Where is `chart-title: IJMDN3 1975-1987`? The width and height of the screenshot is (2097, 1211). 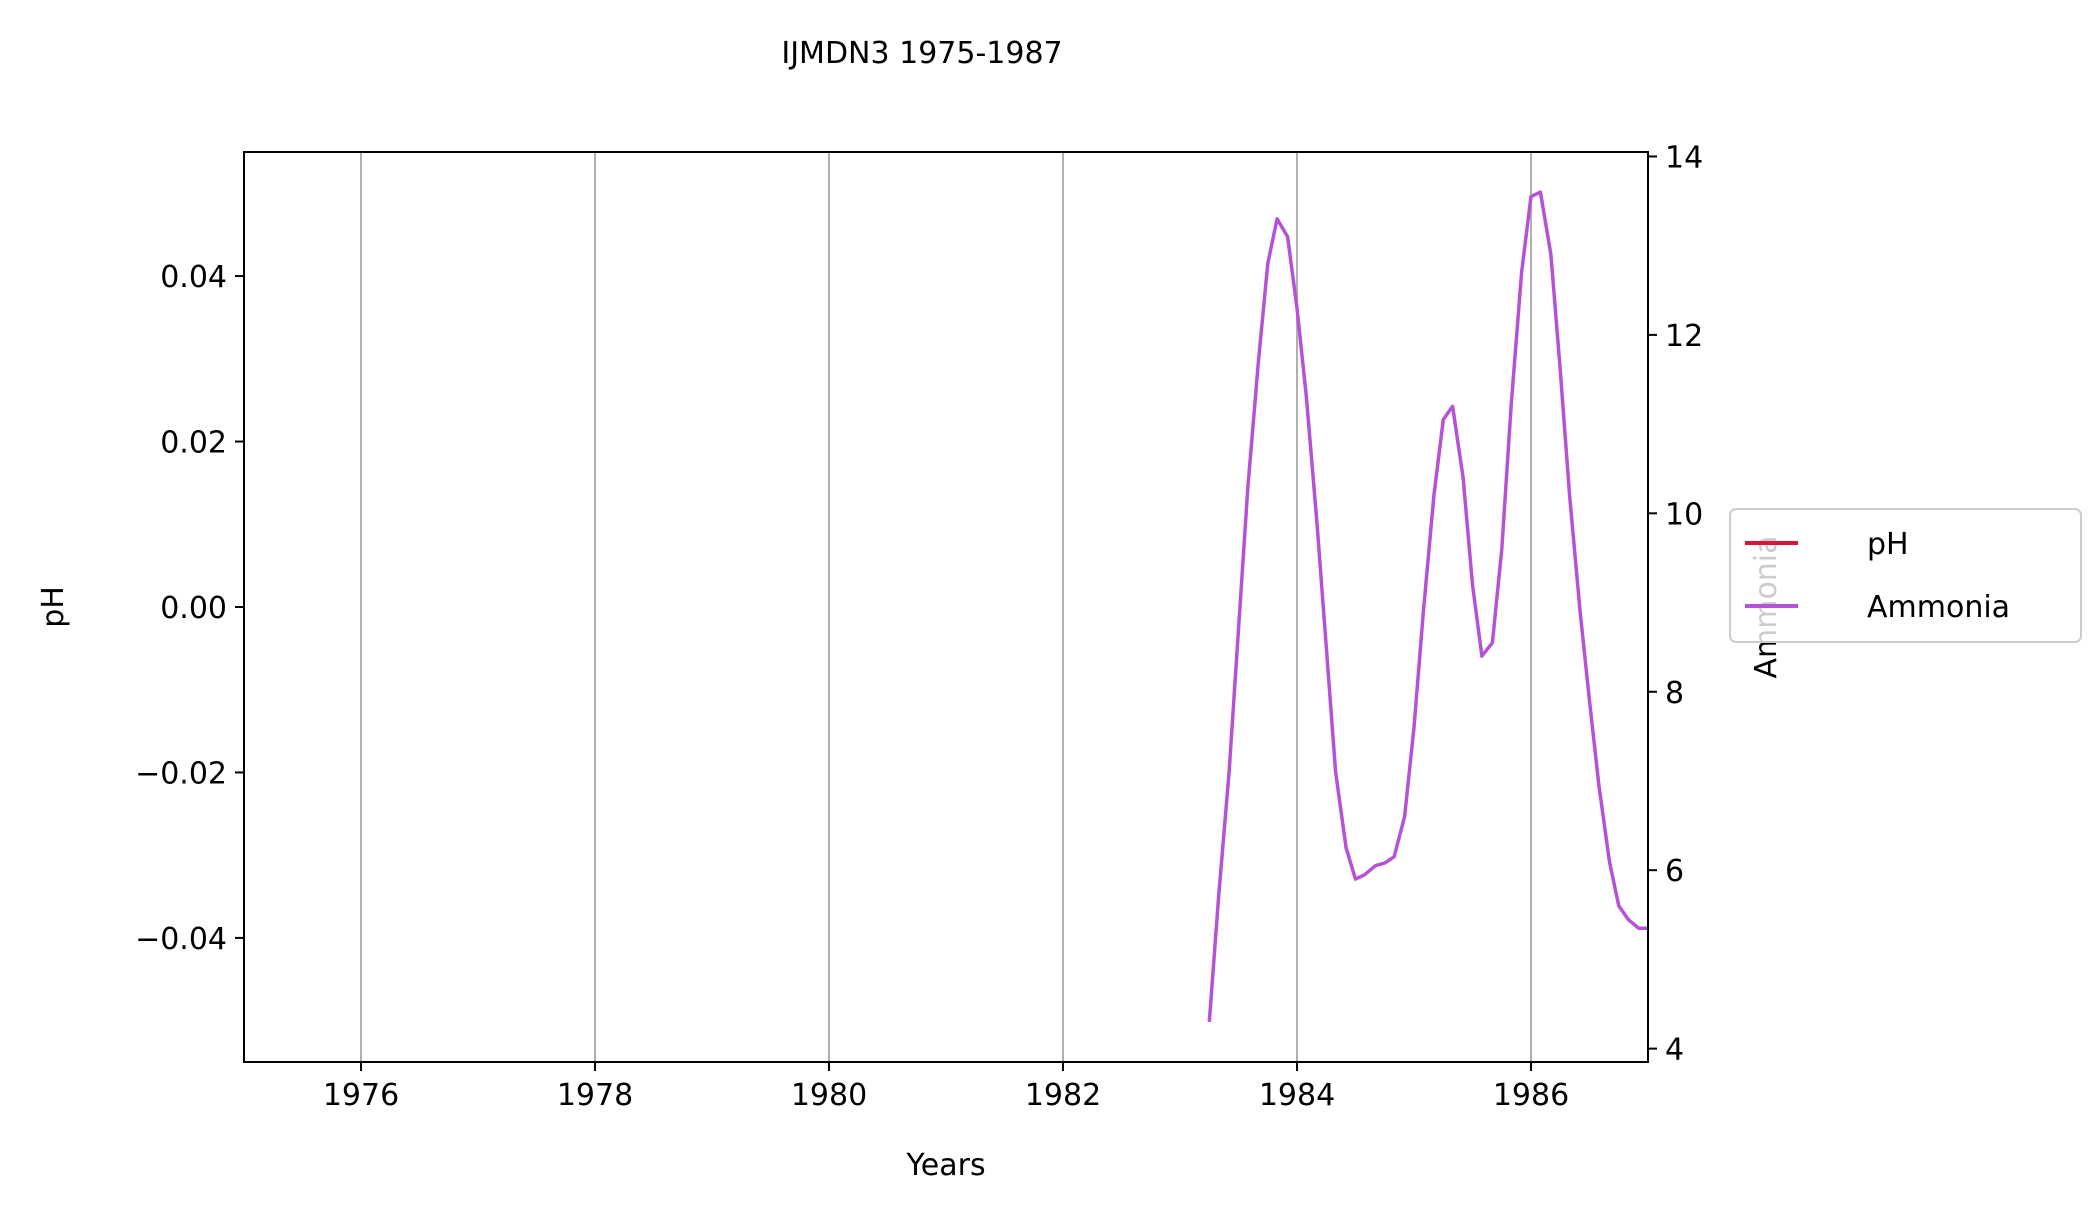 chart-title: IJMDN3 1975-1987 is located at coordinates (921, 53).